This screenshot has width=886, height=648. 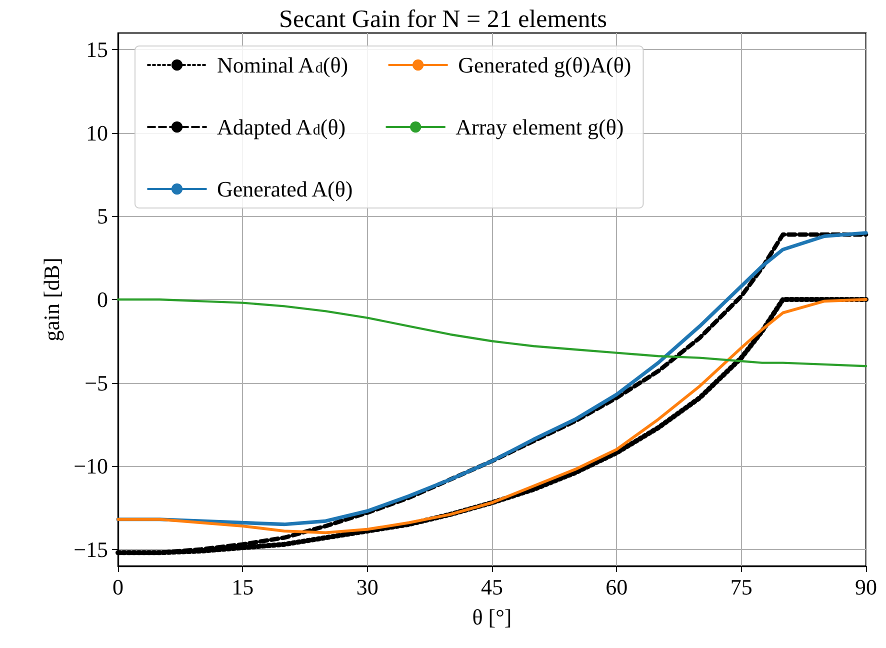 I want to click on y-tick-label: 15, so click(x=97, y=49).